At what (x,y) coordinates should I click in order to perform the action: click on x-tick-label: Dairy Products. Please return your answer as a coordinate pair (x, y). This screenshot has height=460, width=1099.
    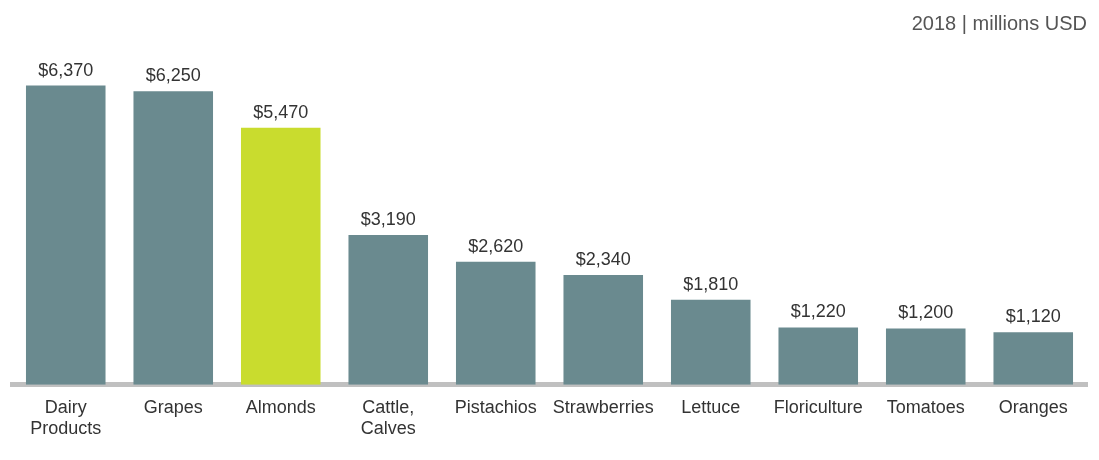
    Looking at the image, I should click on (66, 417).